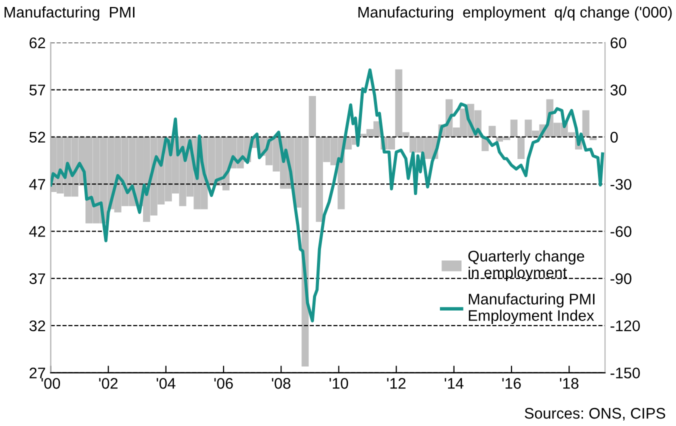  I want to click on y2-axis-title: Manufacturing employment q/q change ('000), so click(515, 13).